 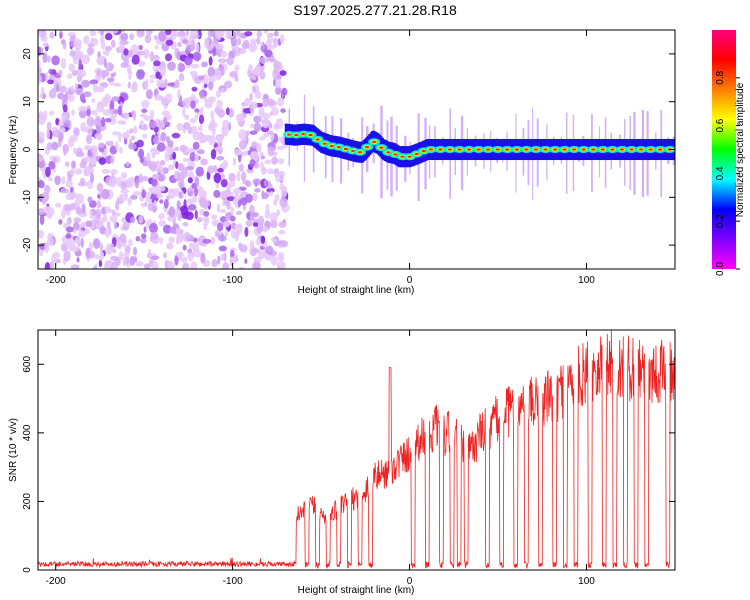 I want to click on y-tick-label: 0, so click(x=27, y=149).